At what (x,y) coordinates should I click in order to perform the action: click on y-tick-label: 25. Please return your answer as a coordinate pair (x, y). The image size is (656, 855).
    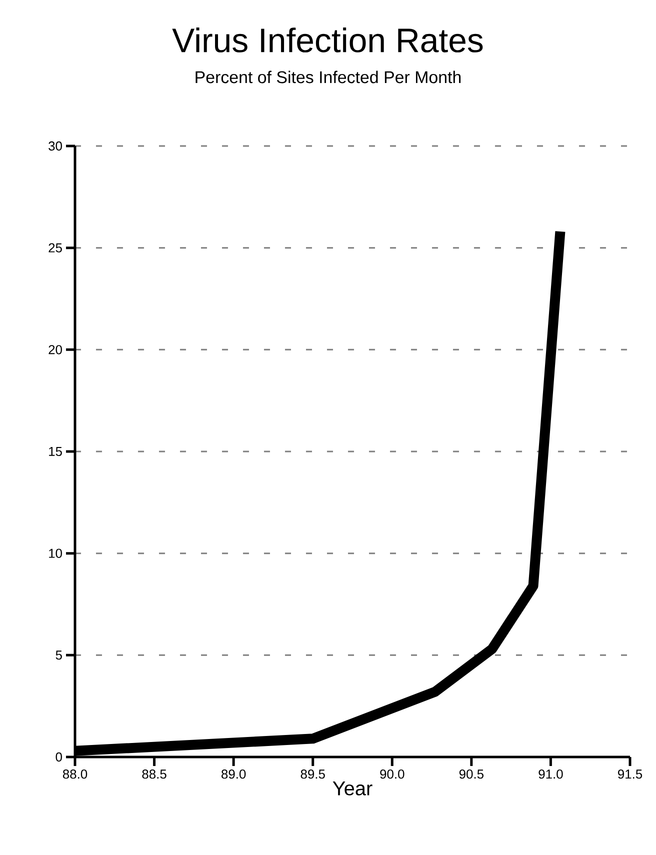
    Looking at the image, I should click on (55, 247).